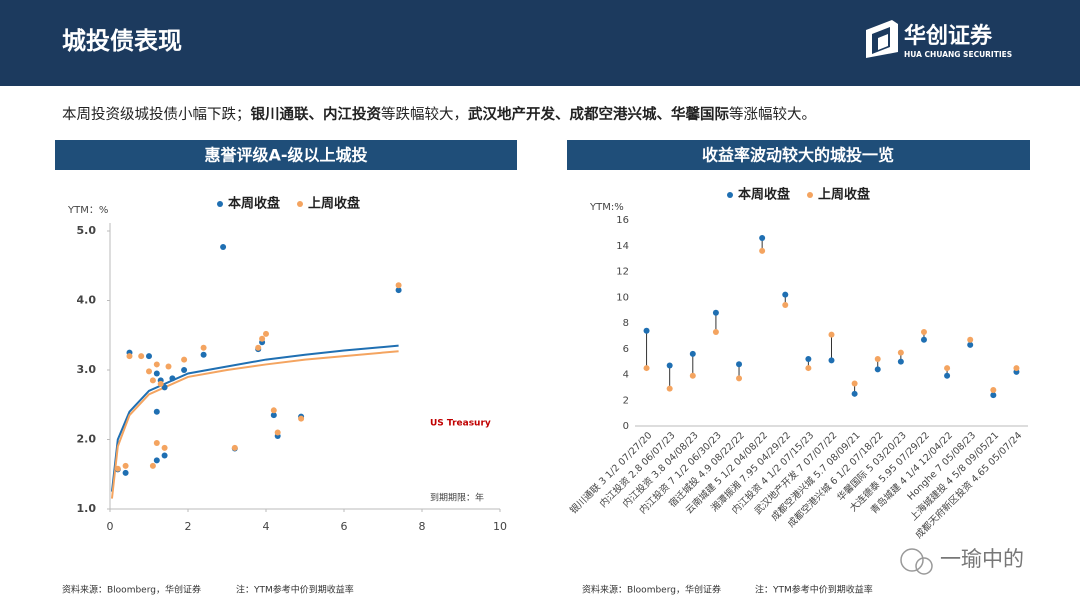 This screenshot has width=1080, height=608. What do you see at coordinates (460, 424) in the screenshot?
I see `annotation: US Treasury` at bounding box center [460, 424].